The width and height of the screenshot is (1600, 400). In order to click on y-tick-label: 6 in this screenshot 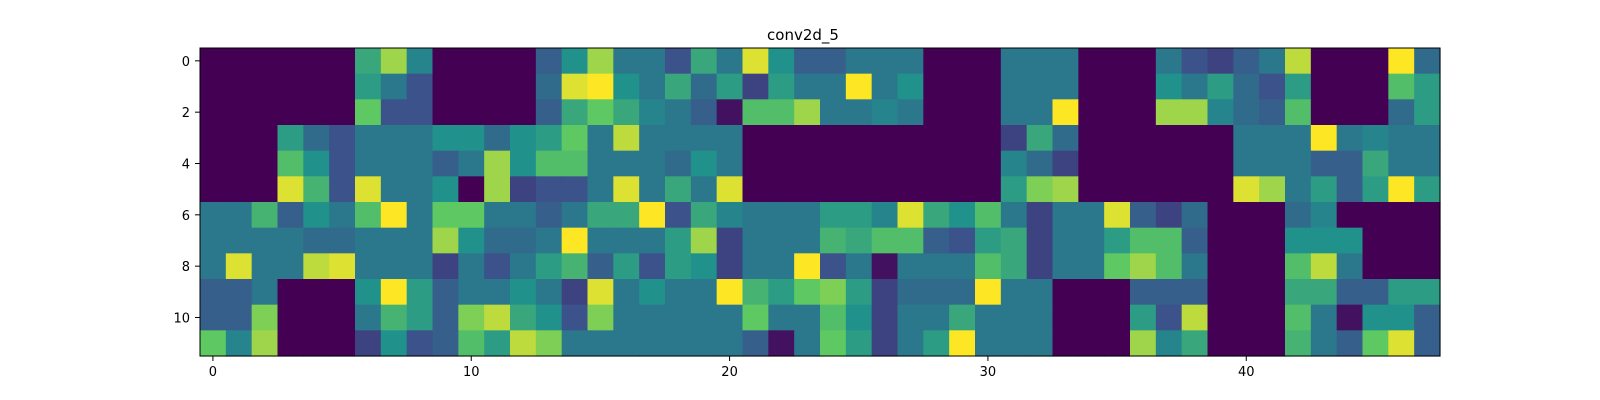, I will do `click(186, 216)`.